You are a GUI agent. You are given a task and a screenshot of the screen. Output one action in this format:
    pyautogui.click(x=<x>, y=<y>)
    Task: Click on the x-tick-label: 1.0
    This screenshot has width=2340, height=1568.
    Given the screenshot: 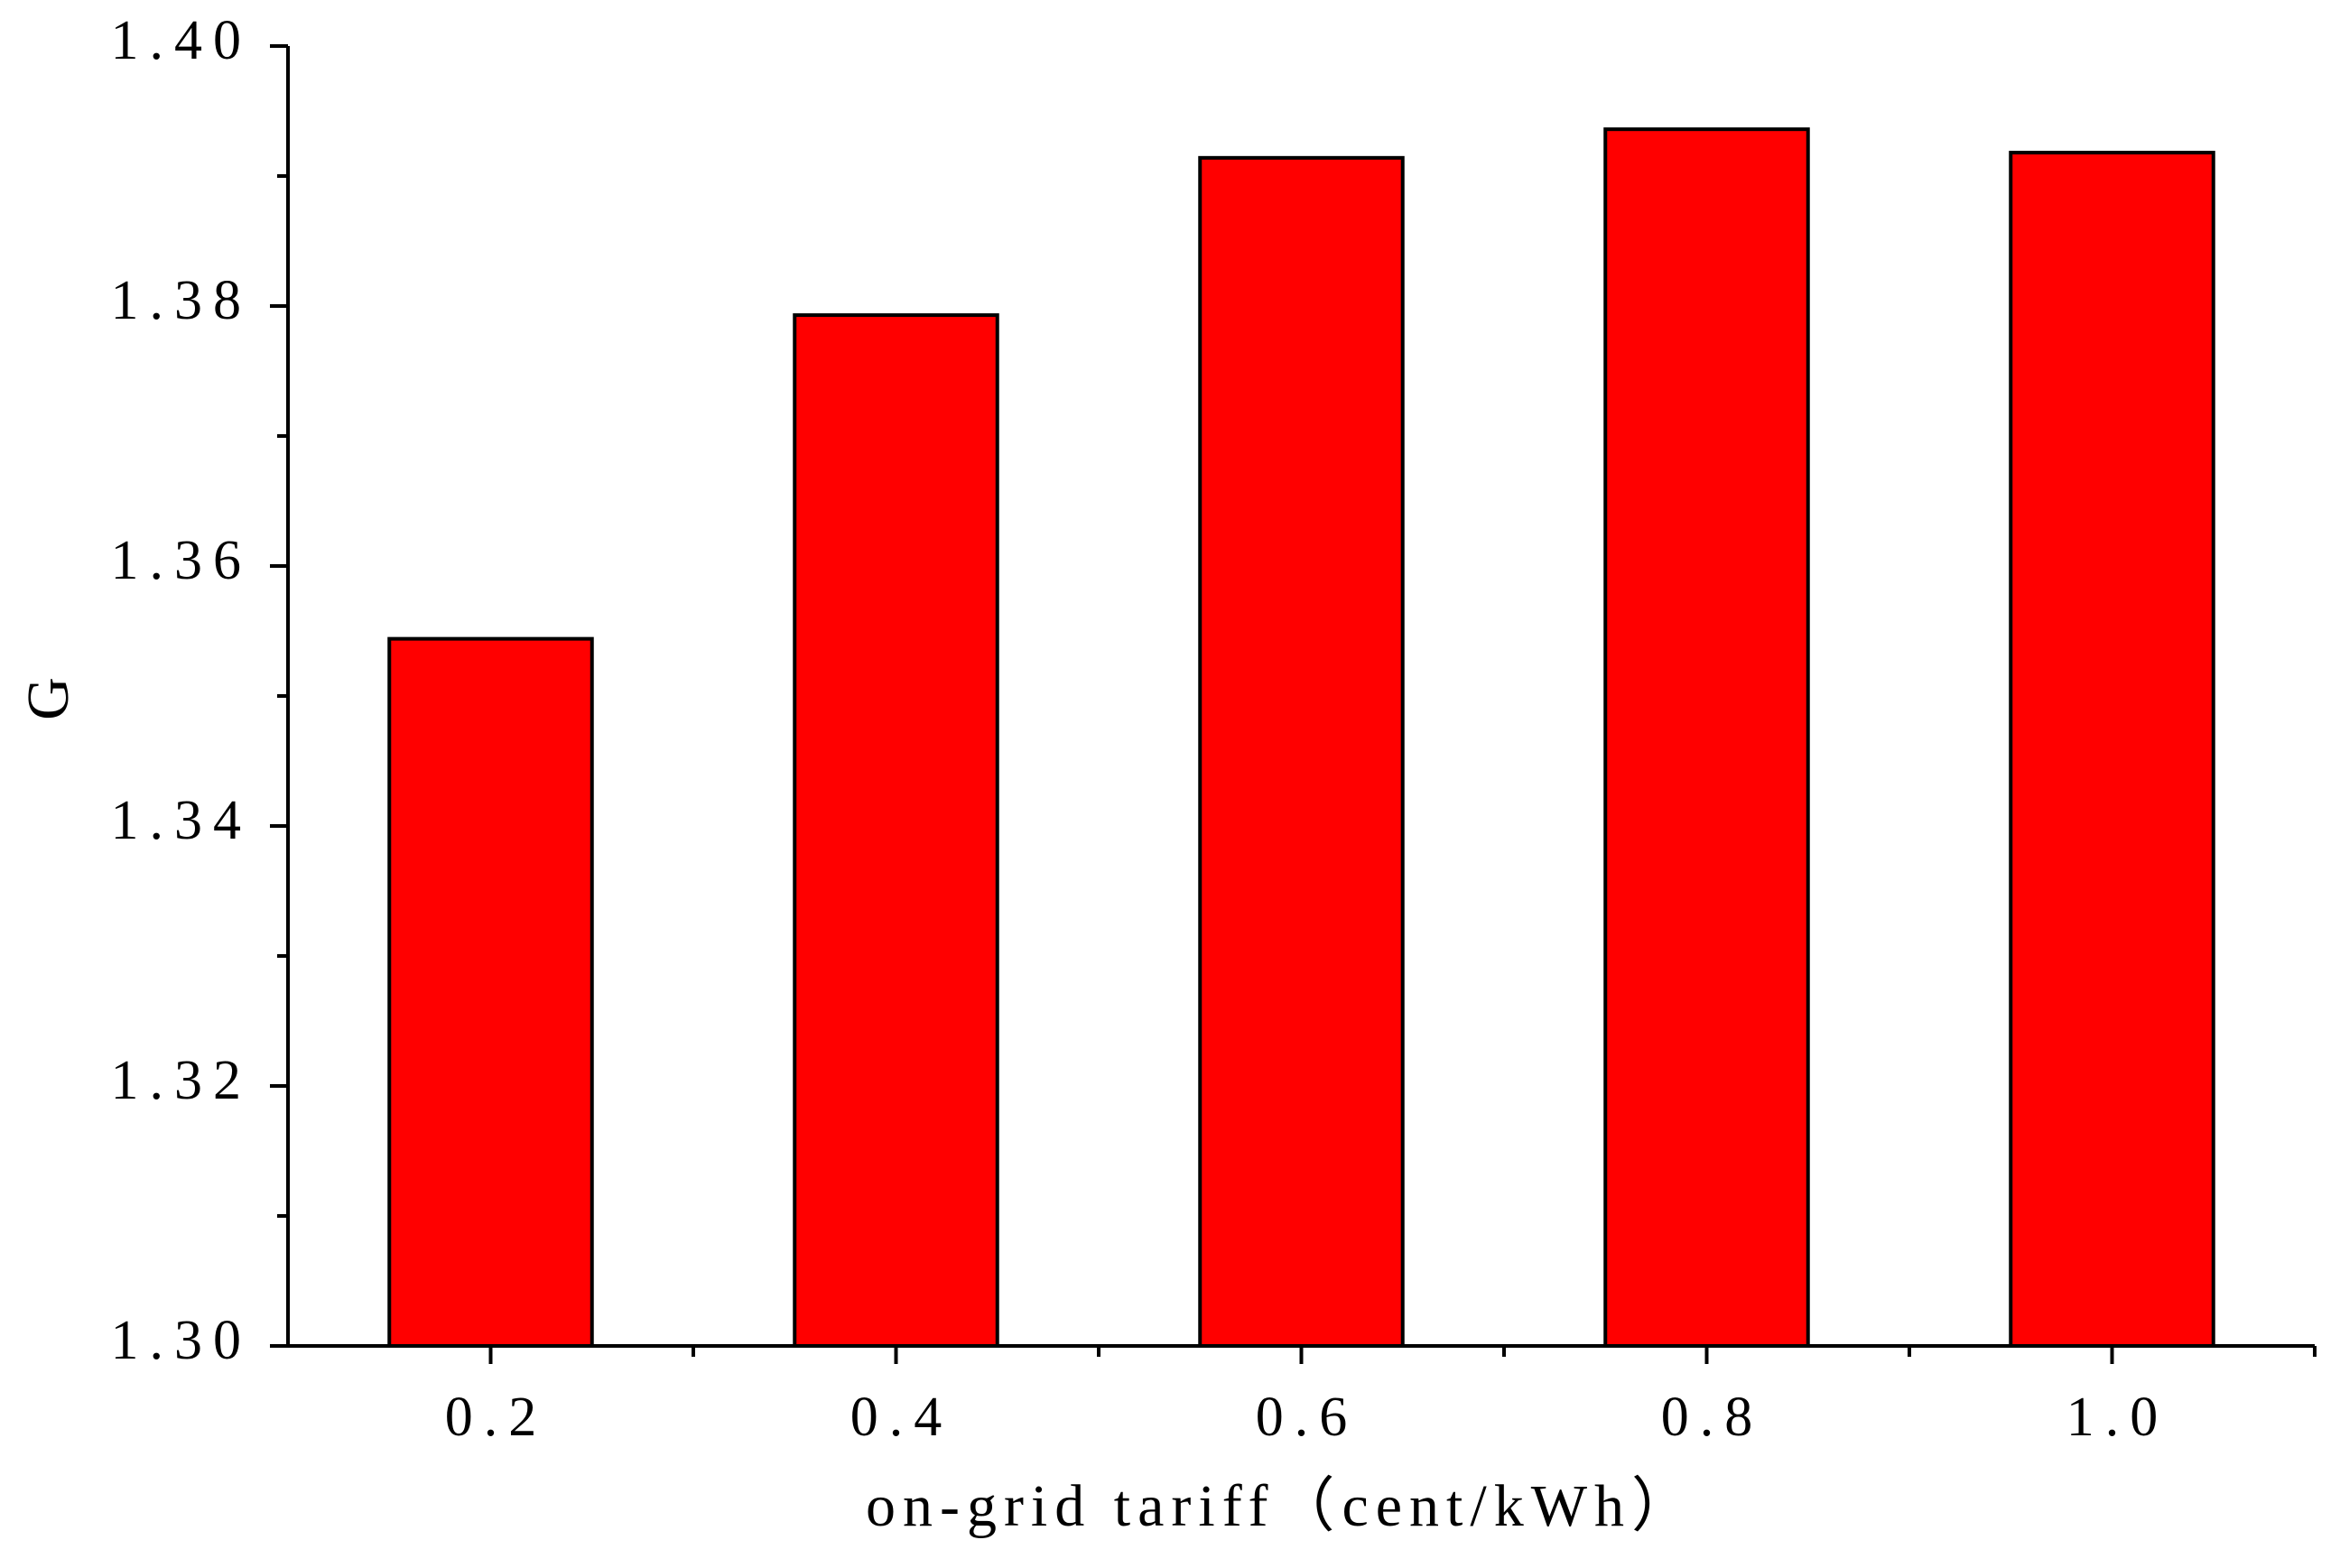 What is the action you would take?
    pyautogui.click(x=2118, y=1417)
    